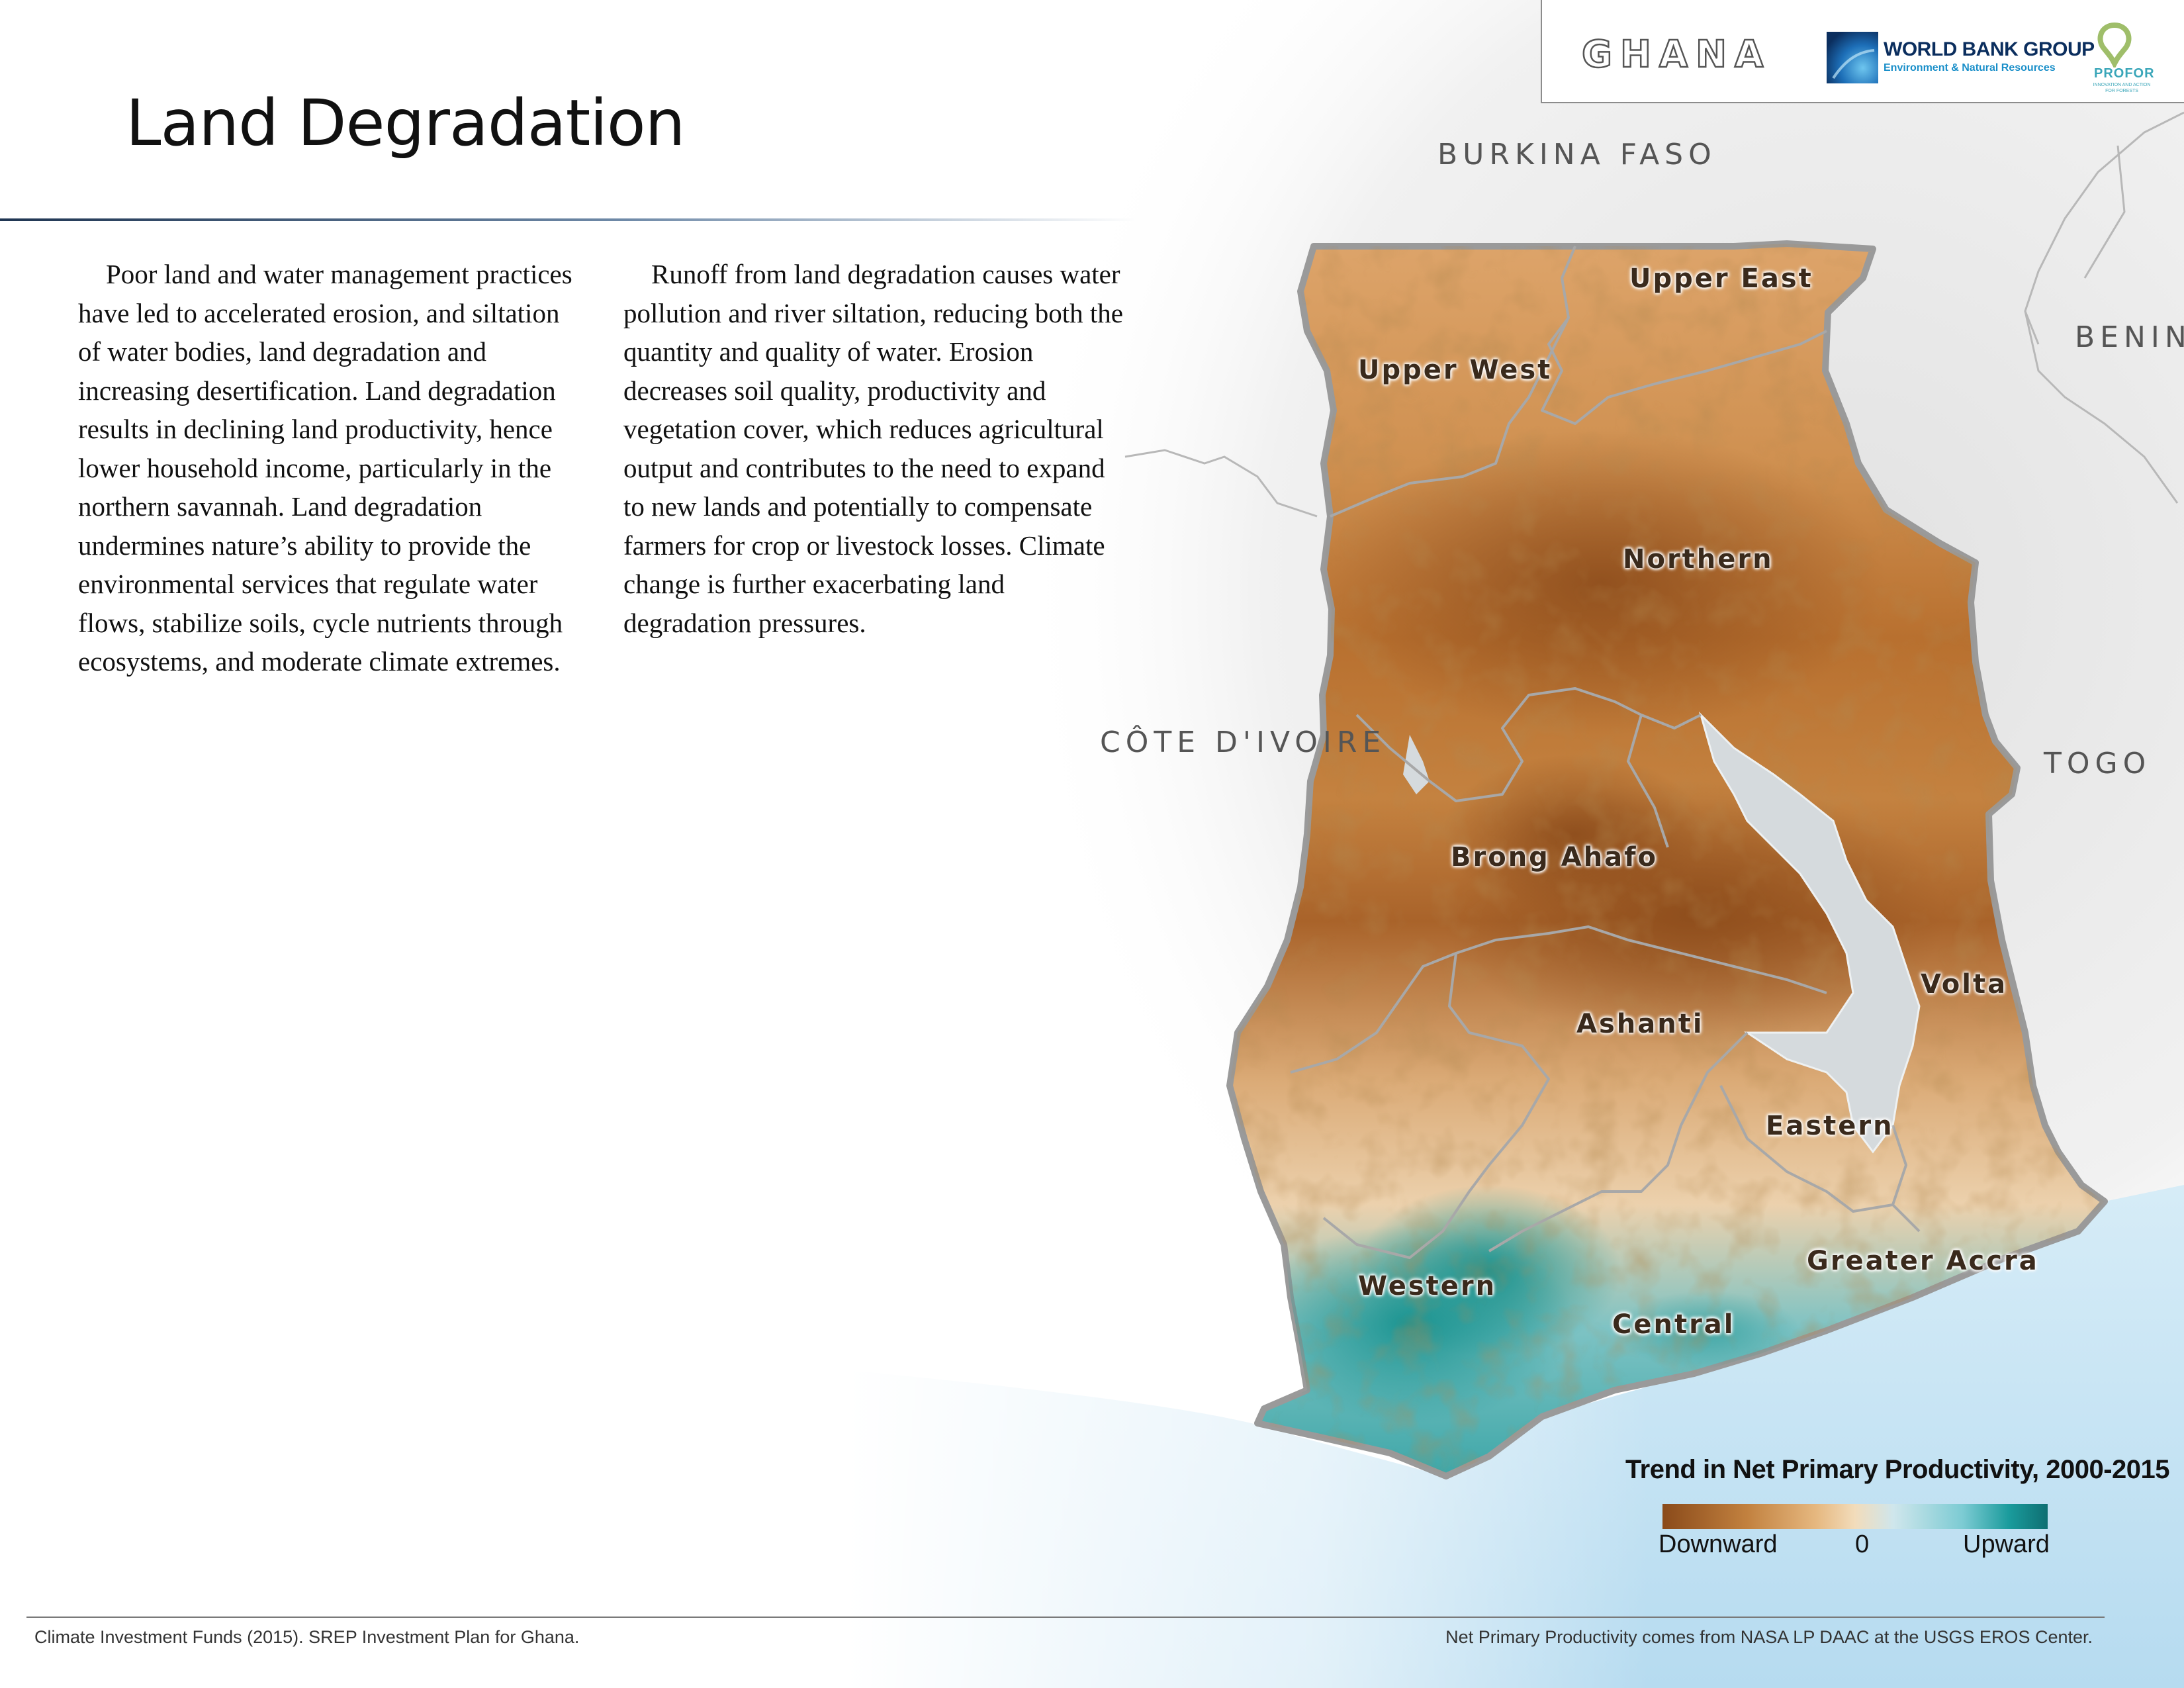 This screenshot has width=2184, height=1688. What do you see at coordinates (1673, 1324) in the screenshot?
I see `region-central: Central` at bounding box center [1673, 1324].